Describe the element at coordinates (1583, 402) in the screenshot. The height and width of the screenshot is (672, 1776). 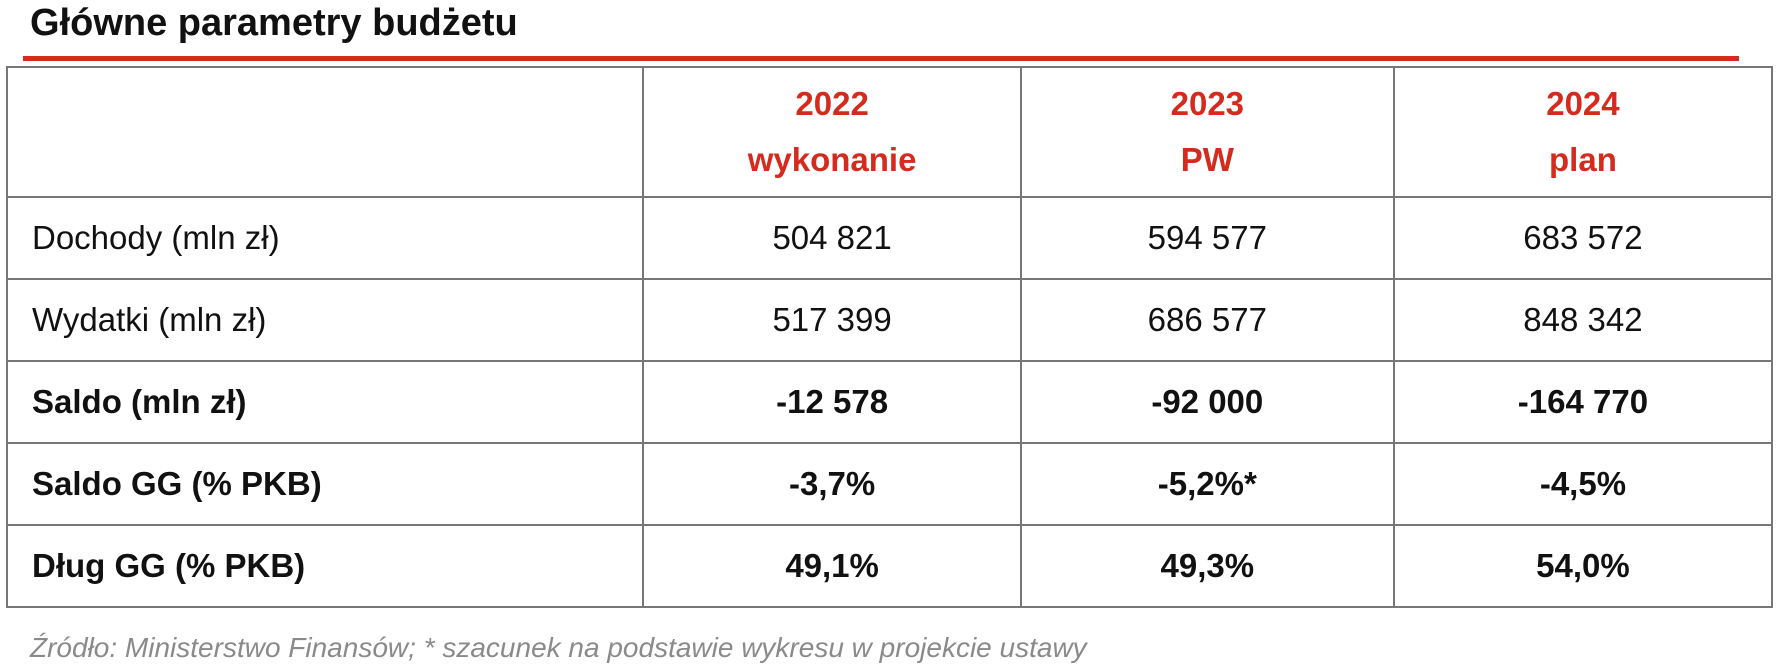
I see `value-cell: -164 770` at that location.